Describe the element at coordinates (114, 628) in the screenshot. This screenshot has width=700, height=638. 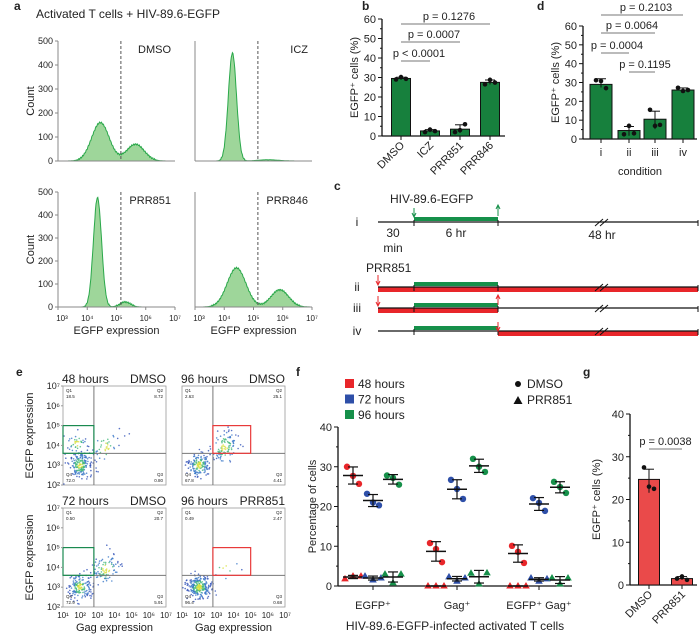
I see `x-axis-label: Gag expression` at that location.